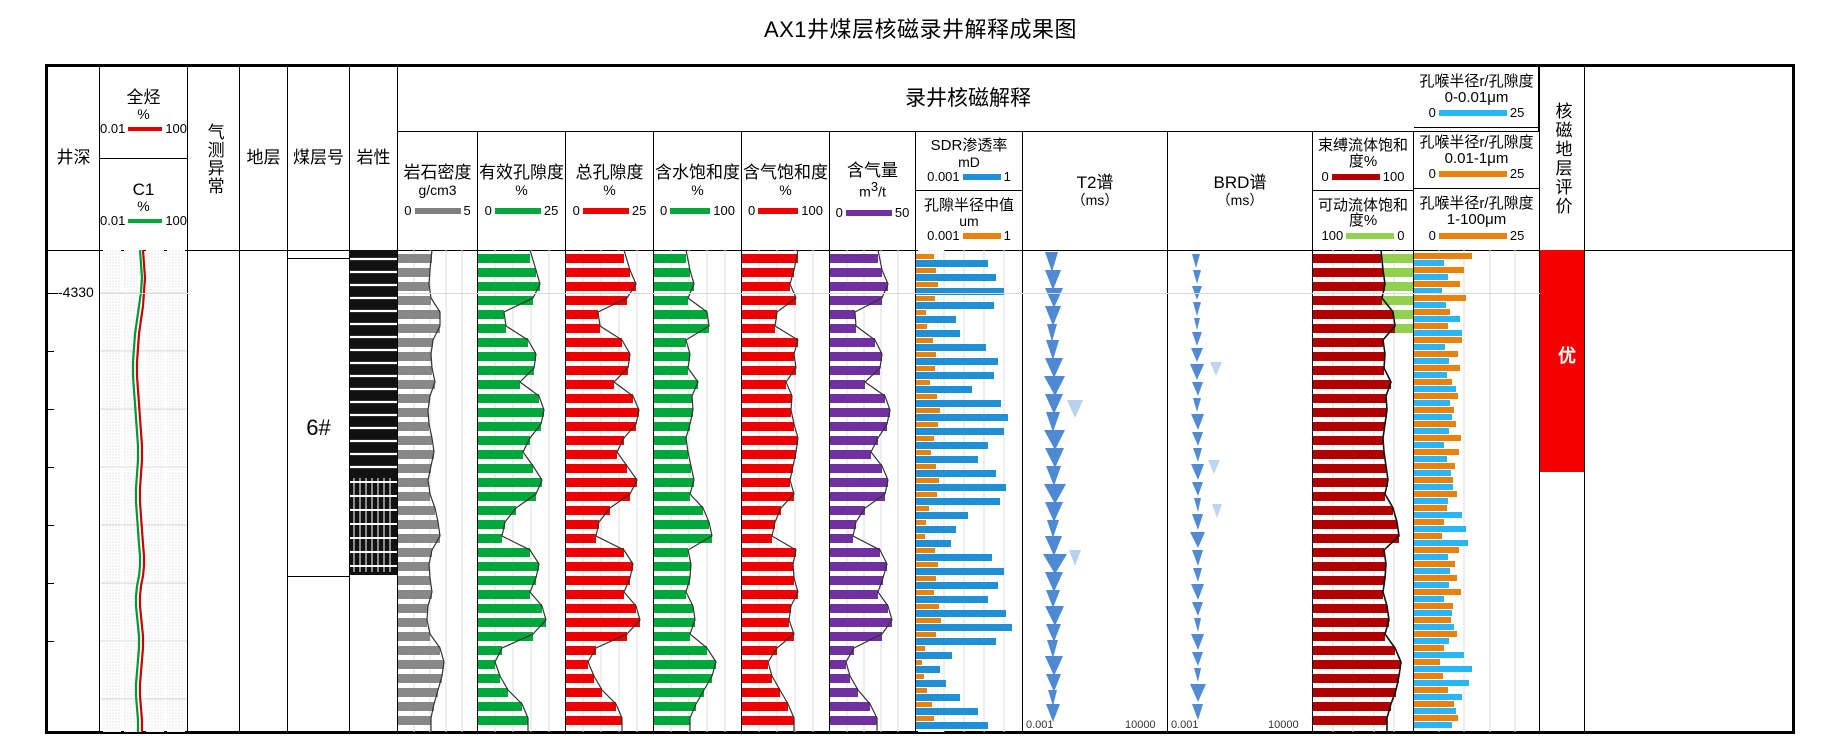  Describe the element at coordinates (522, 191) in the screenshot. I see `header-effective-porosity: 有效孔隙度 % 0 25` at that location.